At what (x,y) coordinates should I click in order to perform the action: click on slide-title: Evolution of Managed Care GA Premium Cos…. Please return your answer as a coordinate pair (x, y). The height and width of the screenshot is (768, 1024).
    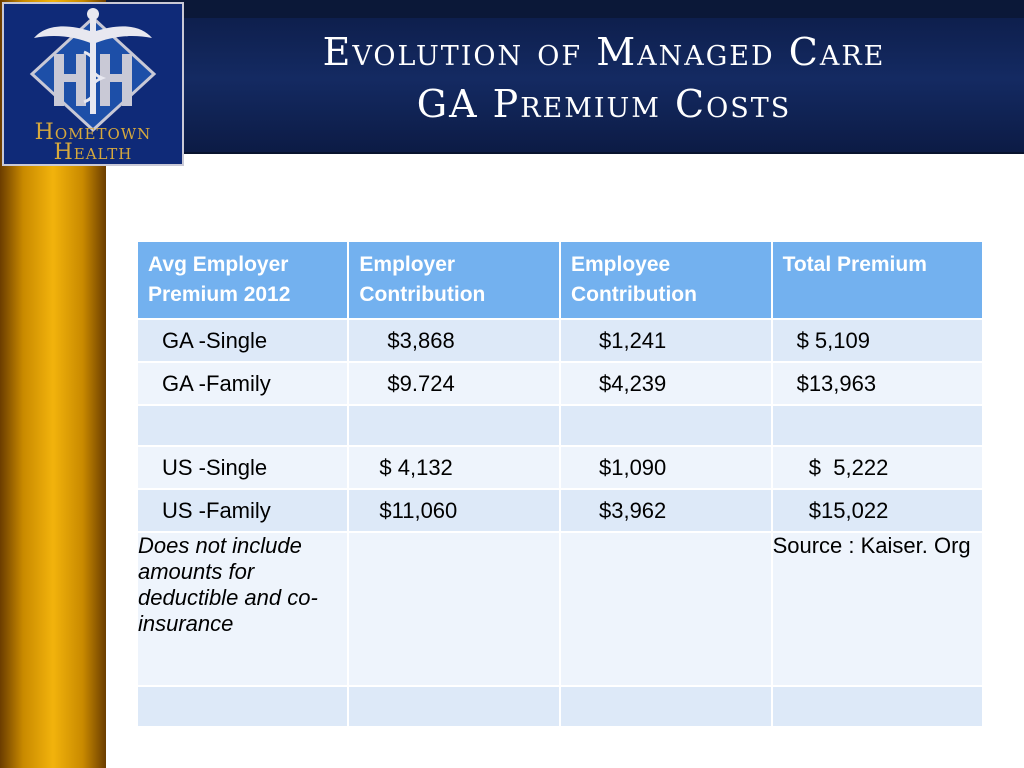
    Looking at the image, I should click on (604, 78).